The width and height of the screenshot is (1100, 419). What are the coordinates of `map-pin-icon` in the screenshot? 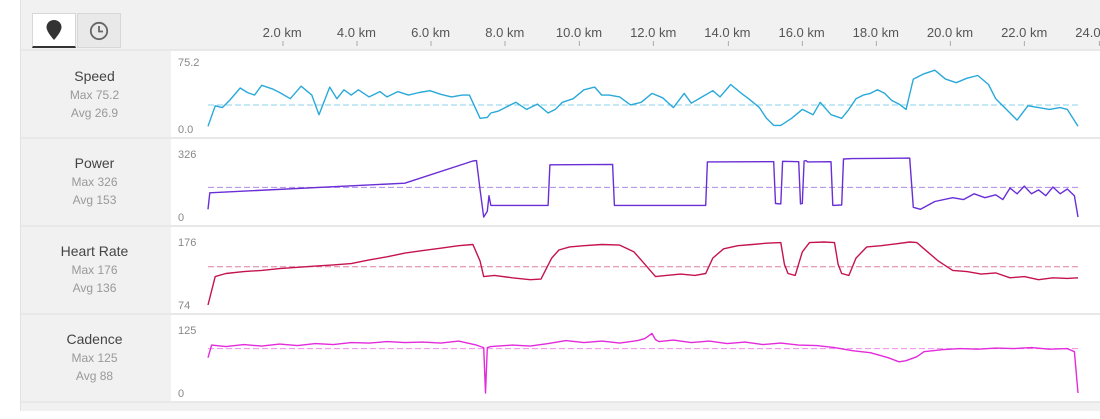 It's located at (54, 30).